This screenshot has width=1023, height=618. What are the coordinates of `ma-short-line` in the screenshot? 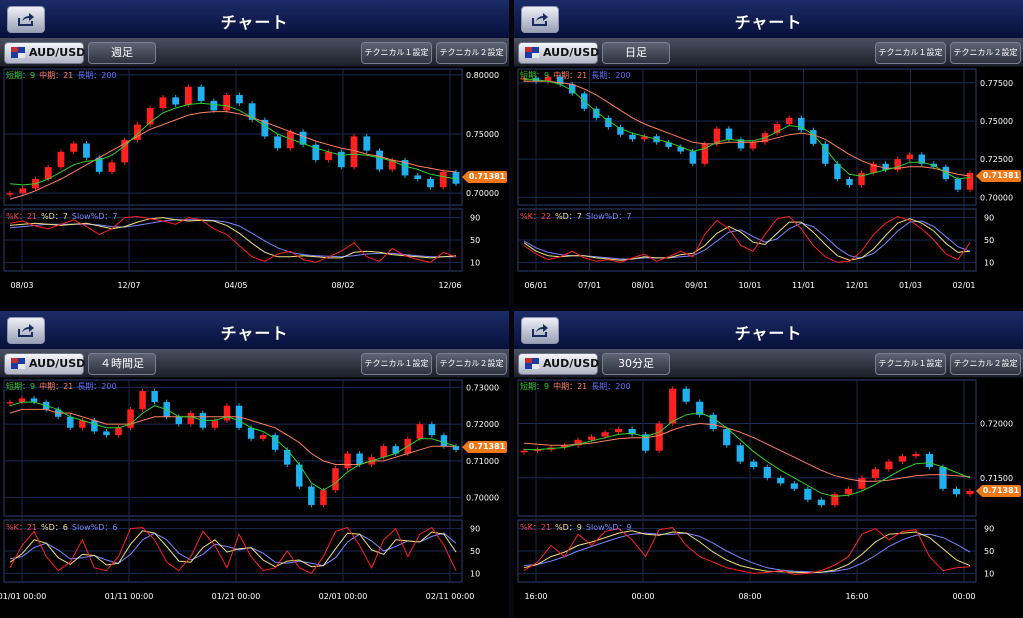 It's located at (233, 446).